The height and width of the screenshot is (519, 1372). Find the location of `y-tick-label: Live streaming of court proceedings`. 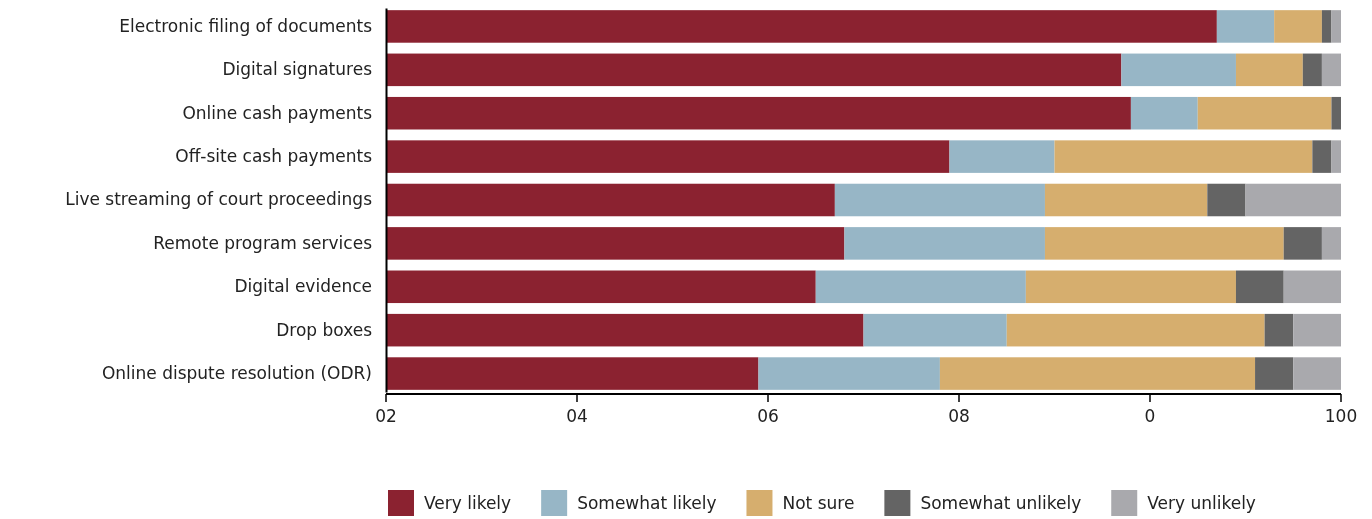

y-tick-label: Live streaming of court proceedings is located at coordinates (219, 199).